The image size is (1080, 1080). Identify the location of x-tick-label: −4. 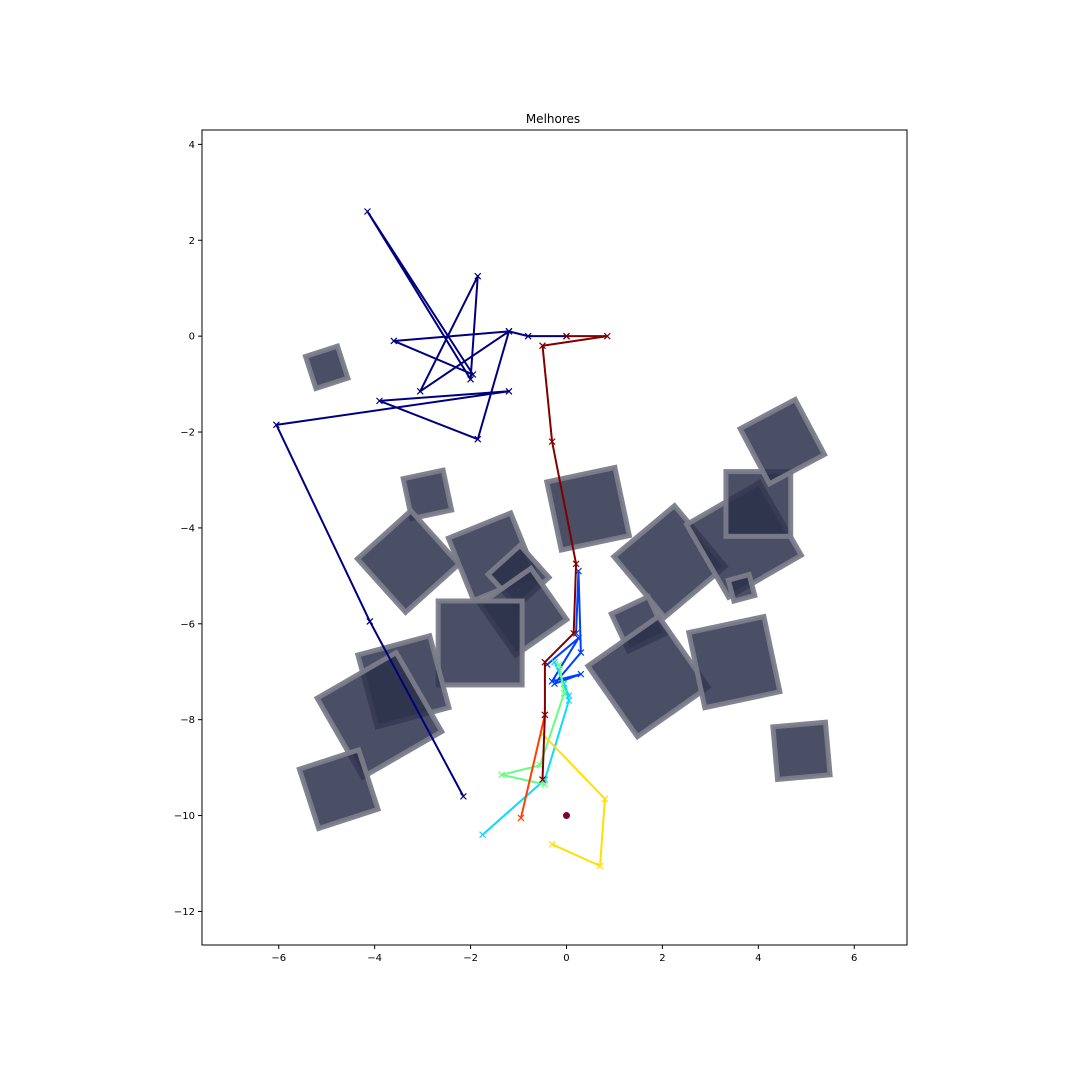
(374, 958).